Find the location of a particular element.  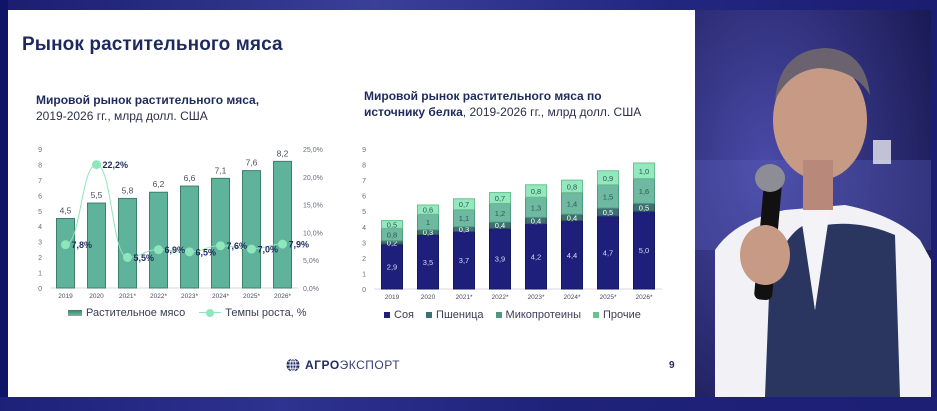

x-tick-label: 2021* is located at coordinates (127, 296).